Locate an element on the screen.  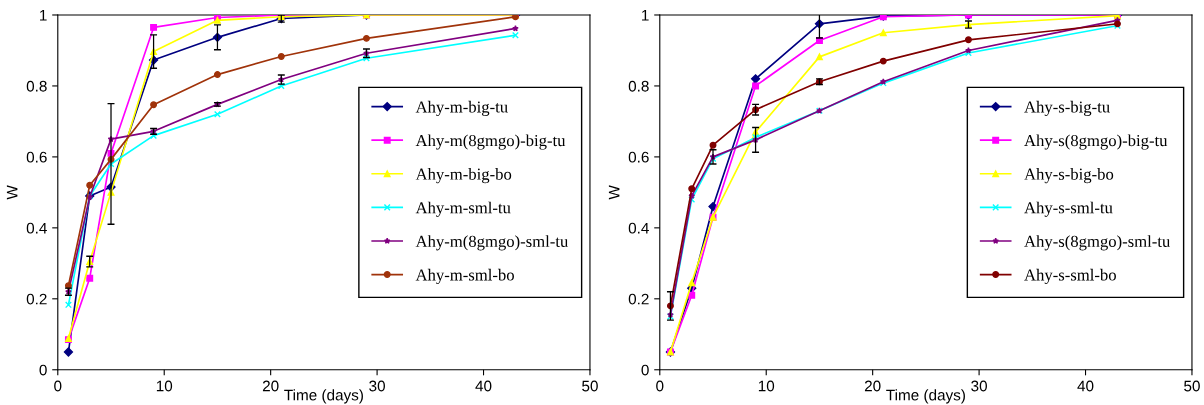
legend-label: Ahy-s(8gmgo)-sml-tu is located at coordinates (1097, 243).